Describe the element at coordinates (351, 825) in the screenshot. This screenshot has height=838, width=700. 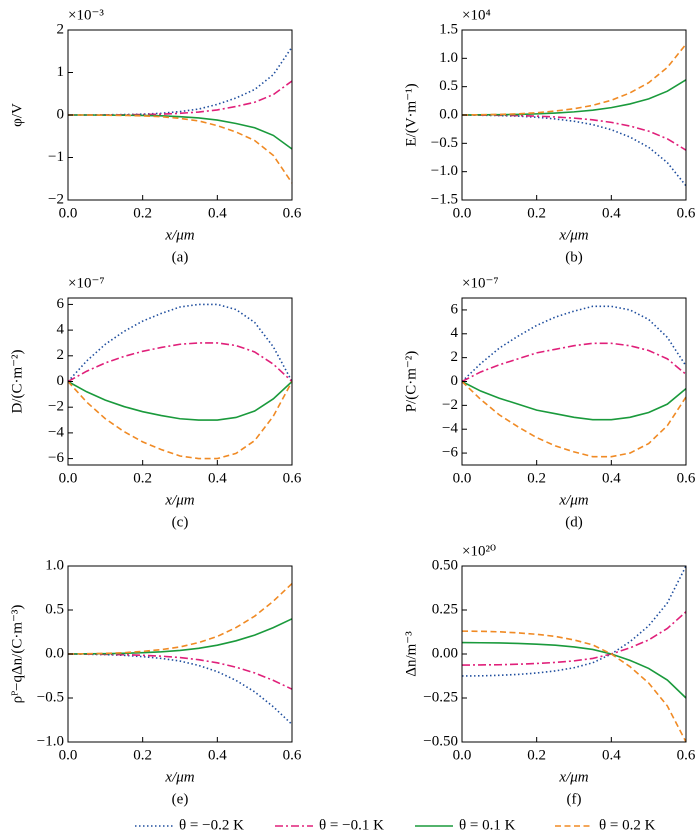
I see `legend-label: θ = −0.1 K` at that location.